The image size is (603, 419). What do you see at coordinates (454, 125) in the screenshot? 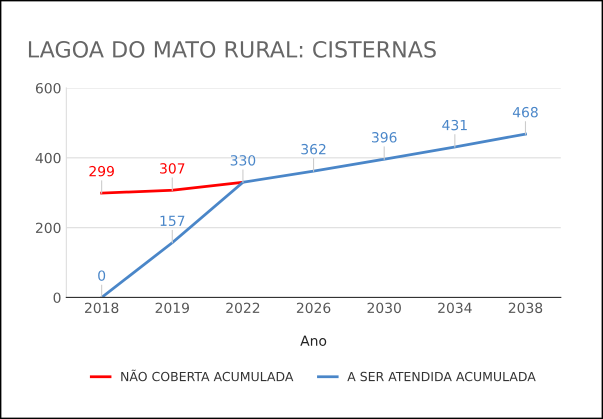
I see `data-label: 431` at bounding box center [454, 125].